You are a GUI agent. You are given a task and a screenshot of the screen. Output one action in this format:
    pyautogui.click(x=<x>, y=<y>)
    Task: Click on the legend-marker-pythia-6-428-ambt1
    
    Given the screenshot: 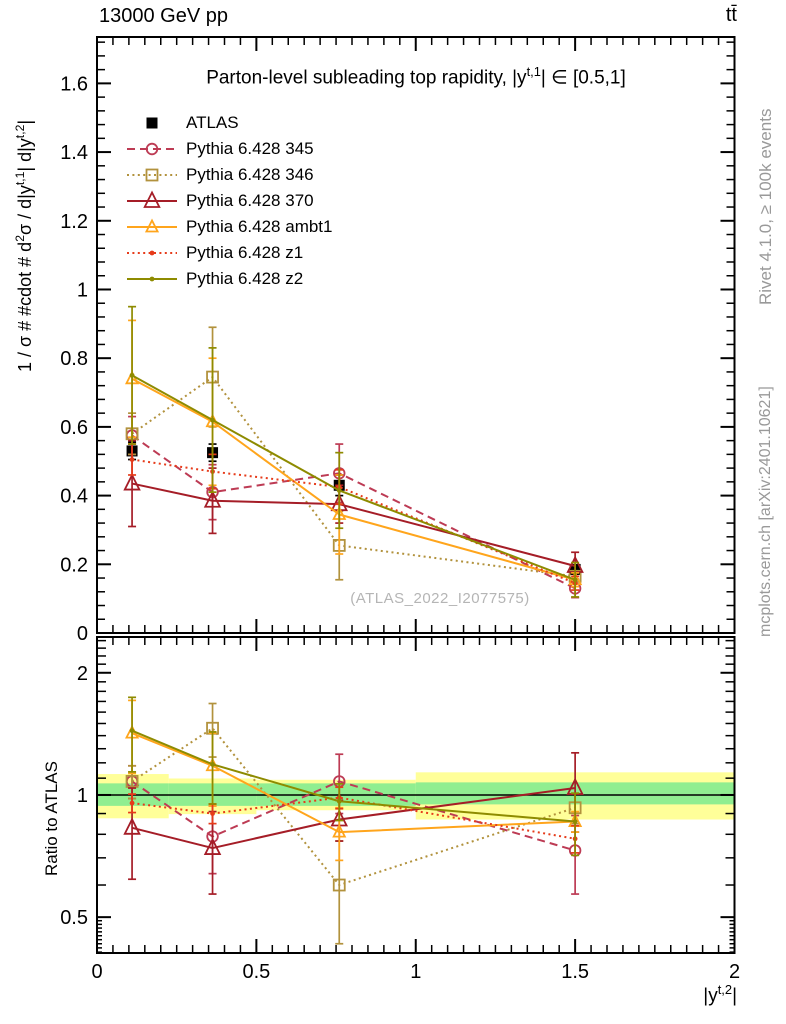 What is the action you would take?
    pyautogui.click(x=152, y=225)
    